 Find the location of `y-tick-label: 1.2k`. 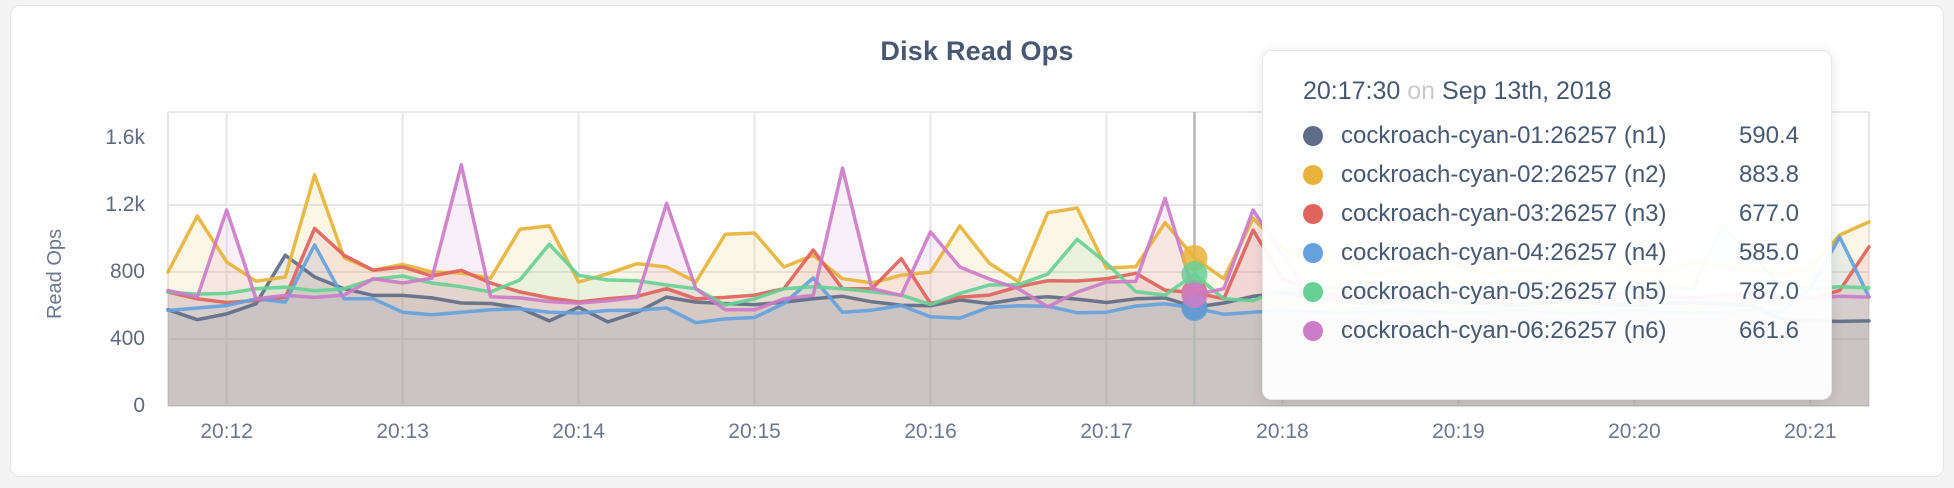

y-tick-label: 1.2k is located at coordinates (125, 204).